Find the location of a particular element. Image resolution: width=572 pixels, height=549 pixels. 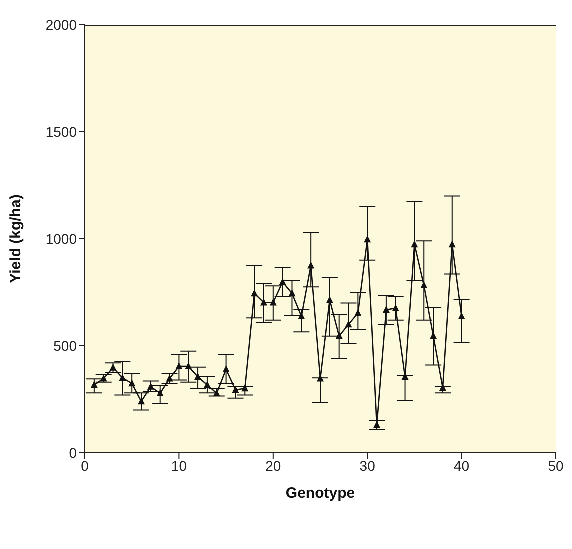

x-tick-label: 0 is located at coordinates (85, 466).